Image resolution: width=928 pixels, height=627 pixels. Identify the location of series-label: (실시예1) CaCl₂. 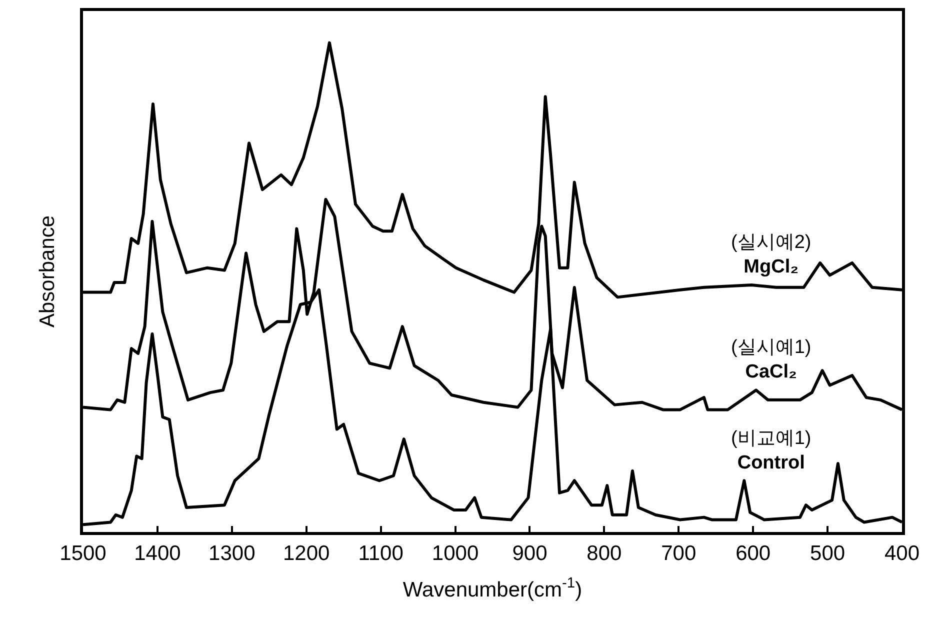
(771, 360).